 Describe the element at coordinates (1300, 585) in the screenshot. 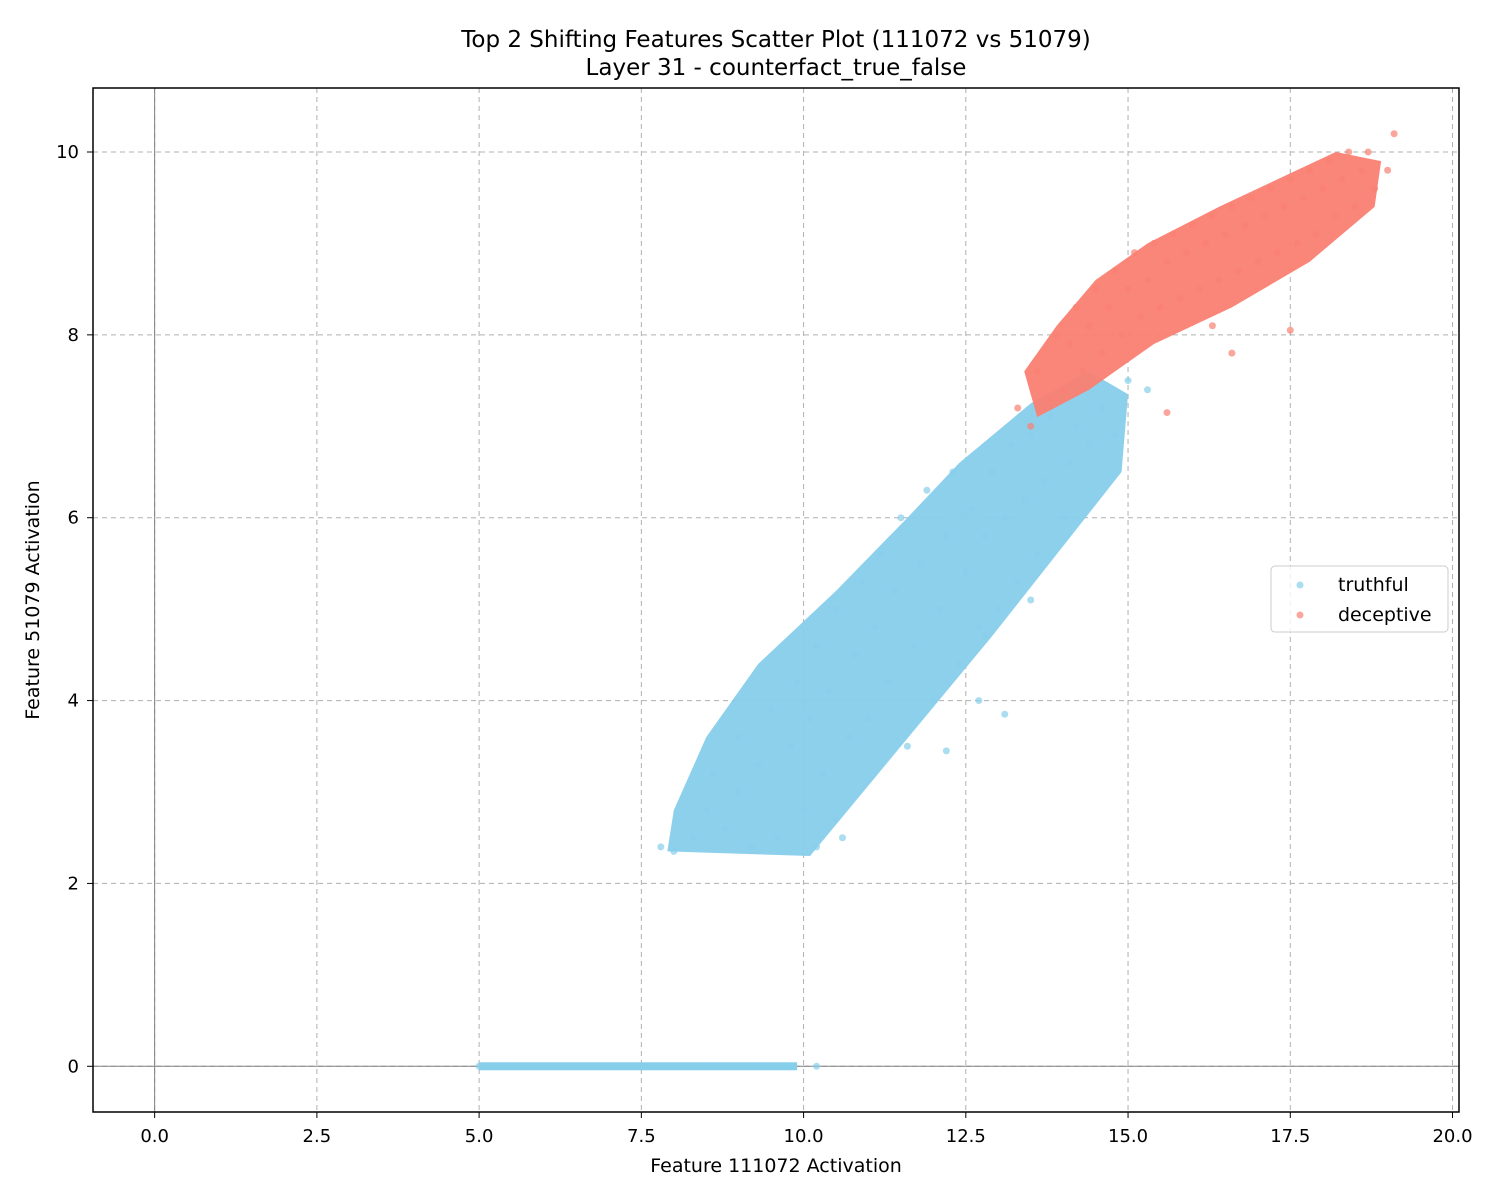

I see `legend-marker-truthful` at that location.